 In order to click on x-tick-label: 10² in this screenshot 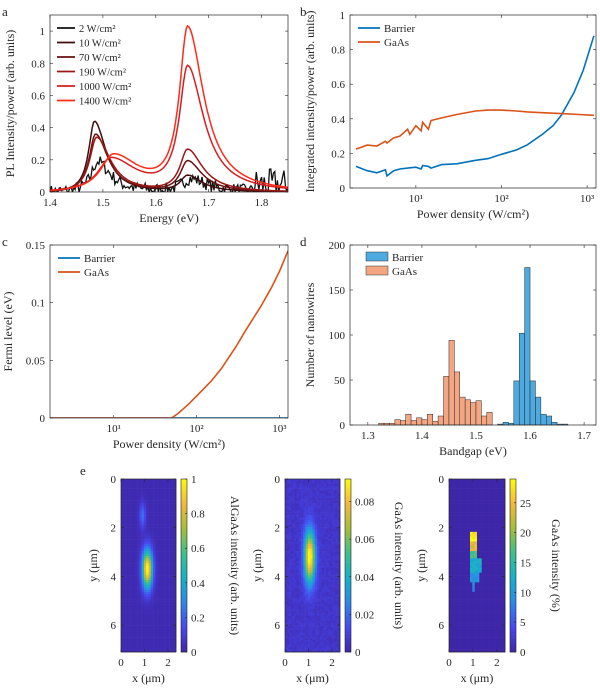, I will do `click(196, 429)`.